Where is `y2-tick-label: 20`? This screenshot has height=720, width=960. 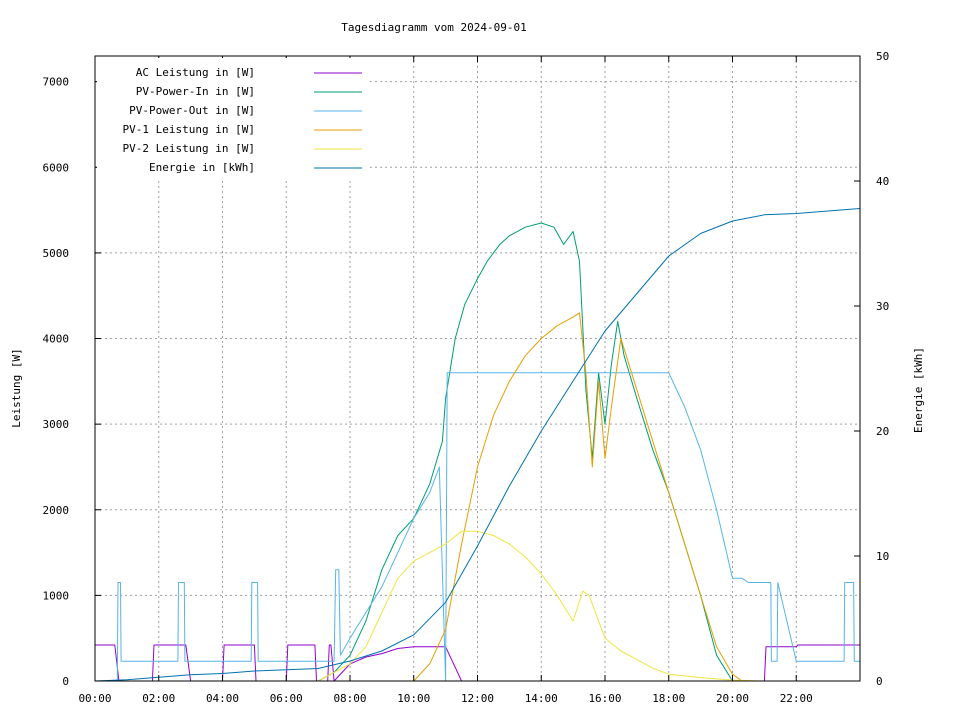 y2-tick-label: 20 is located at coordinates (882, 431).